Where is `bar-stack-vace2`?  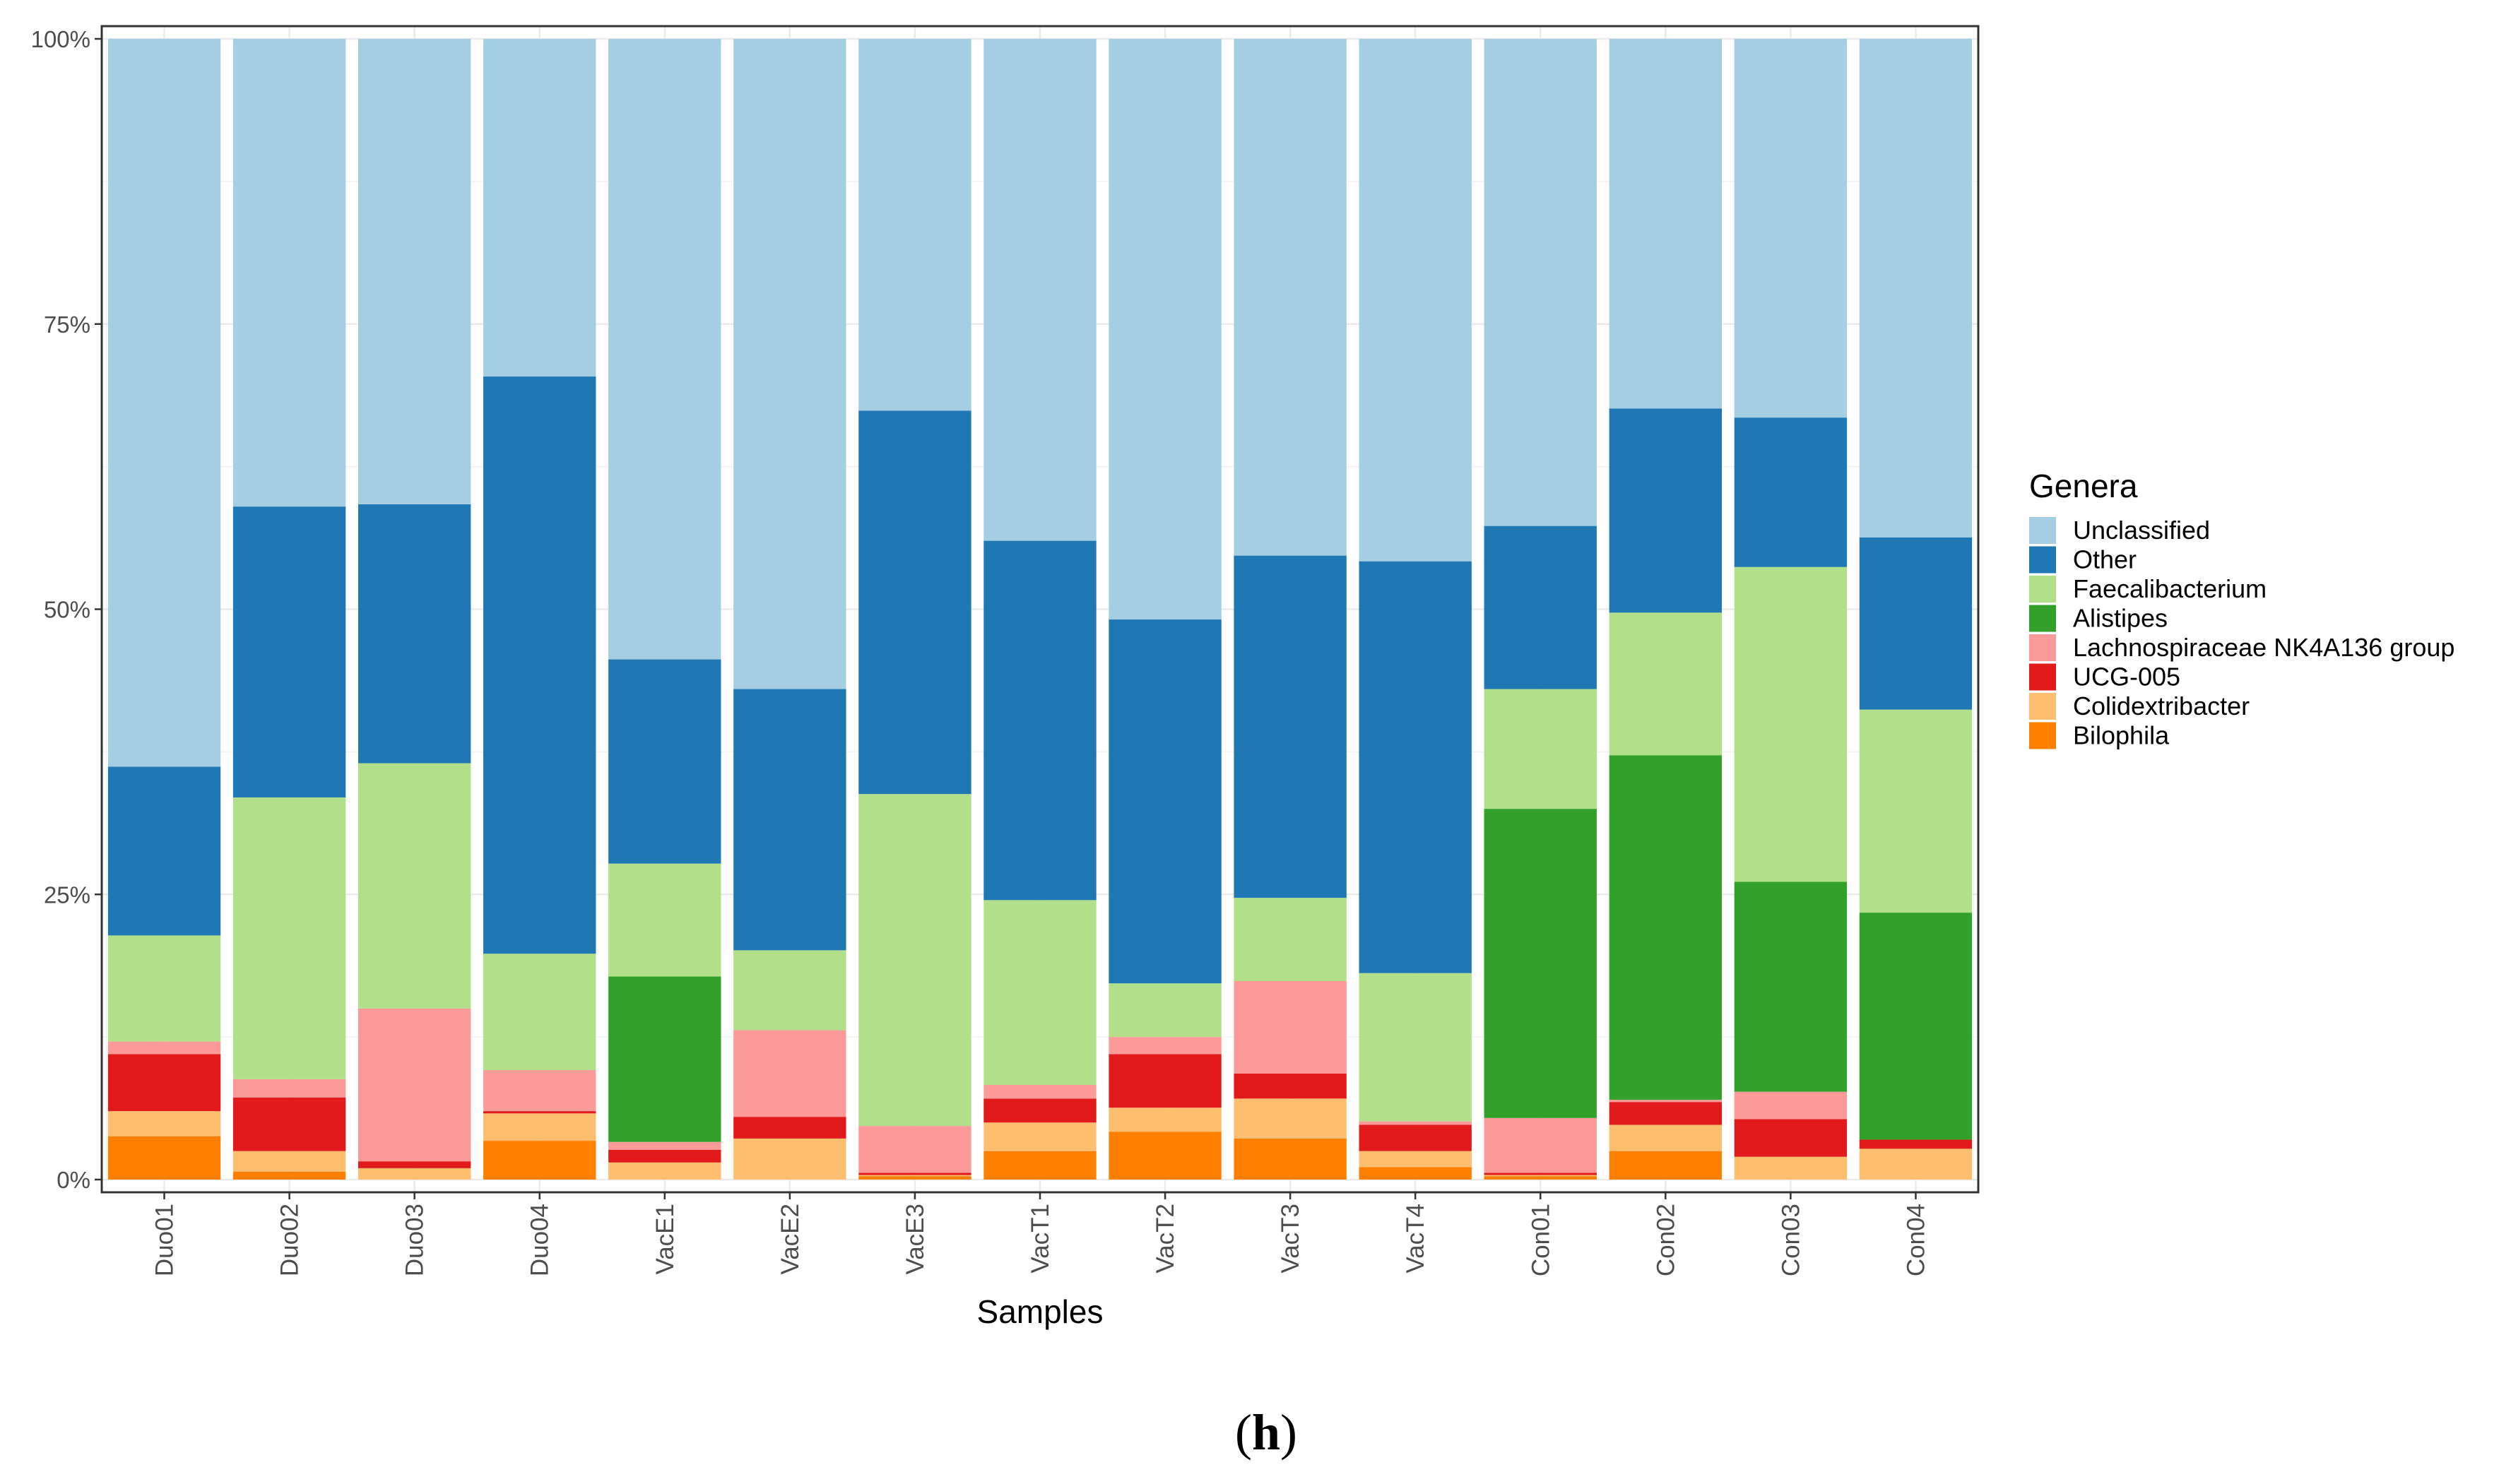 bar-stack-vace2 is located at coordinates (789, 609).